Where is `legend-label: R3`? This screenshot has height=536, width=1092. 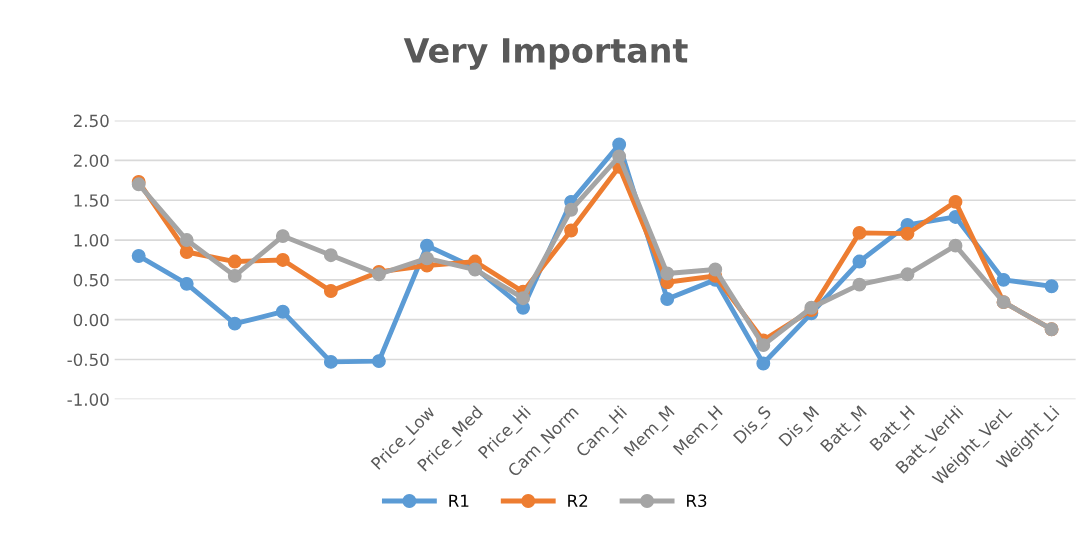
legend-label: R3 is located at coordinates (697, 501).